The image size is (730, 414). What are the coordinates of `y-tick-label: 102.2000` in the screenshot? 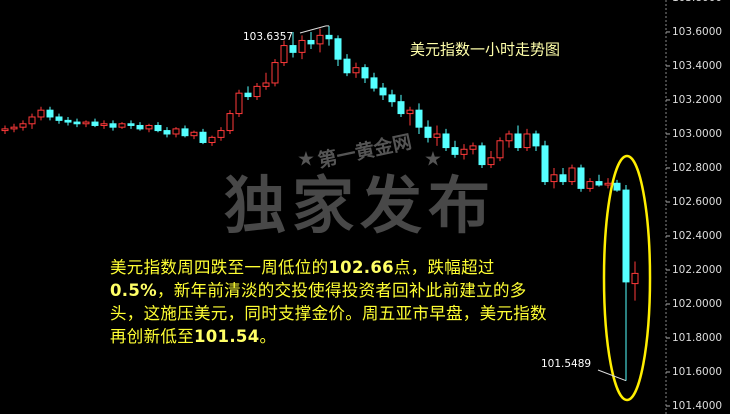 It's located at (697, 270).